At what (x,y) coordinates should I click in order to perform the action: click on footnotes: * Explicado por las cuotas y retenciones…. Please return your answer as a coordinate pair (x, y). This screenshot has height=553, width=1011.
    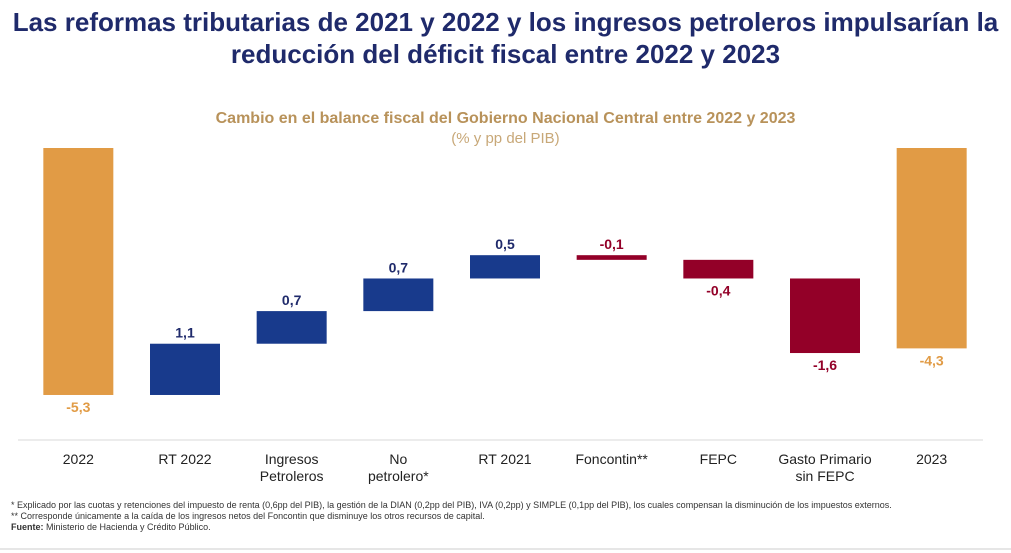
    Looking at the image, I should click on (506, 516).